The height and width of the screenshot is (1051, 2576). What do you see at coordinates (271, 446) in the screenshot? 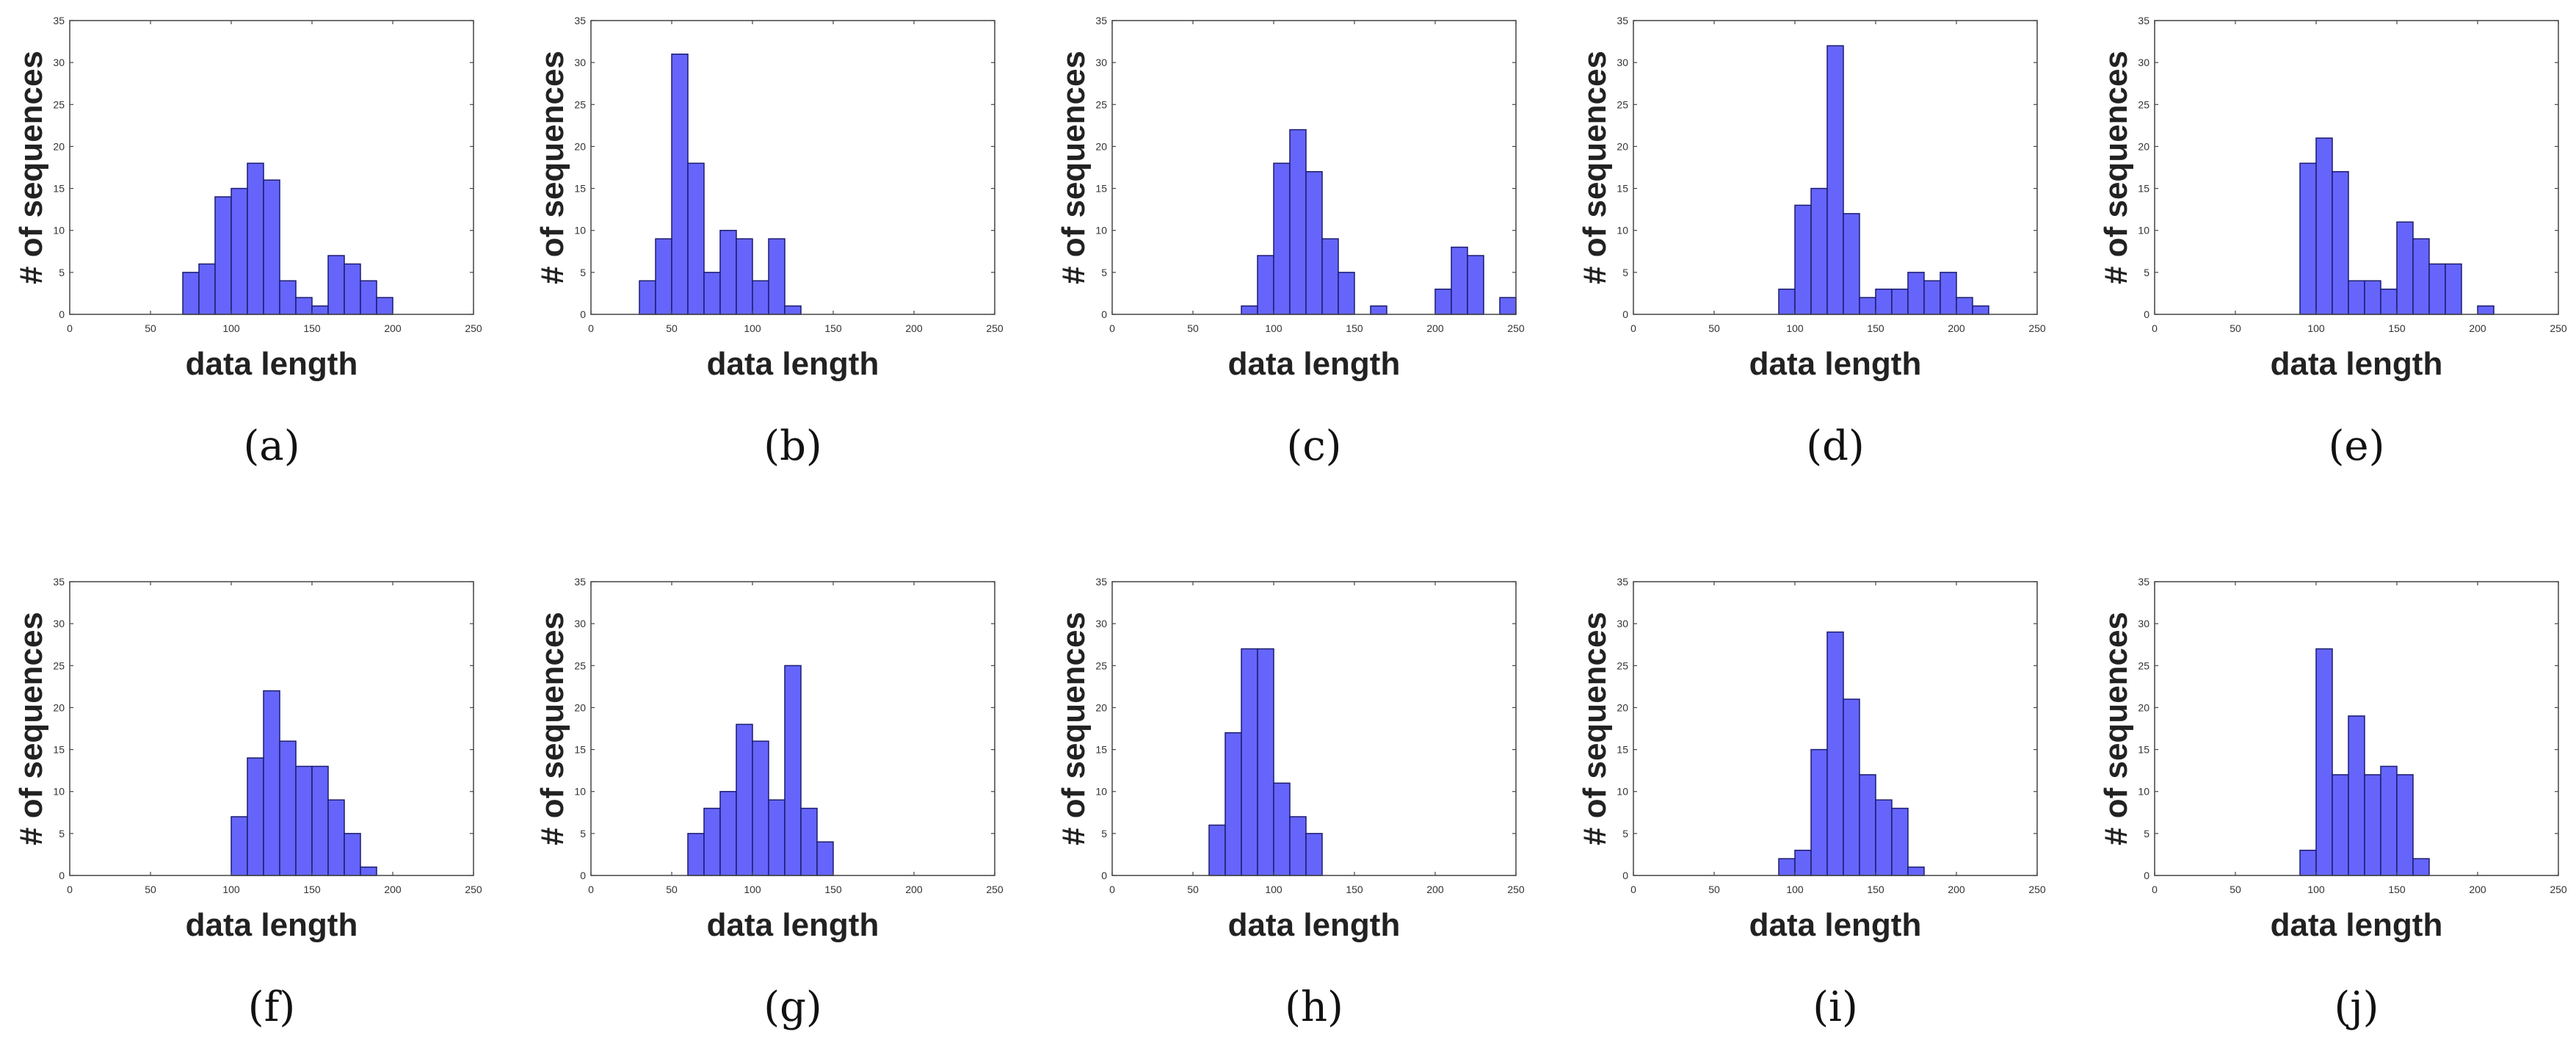
I see `panel-caption: (a)` at bounding box center [271, 446].